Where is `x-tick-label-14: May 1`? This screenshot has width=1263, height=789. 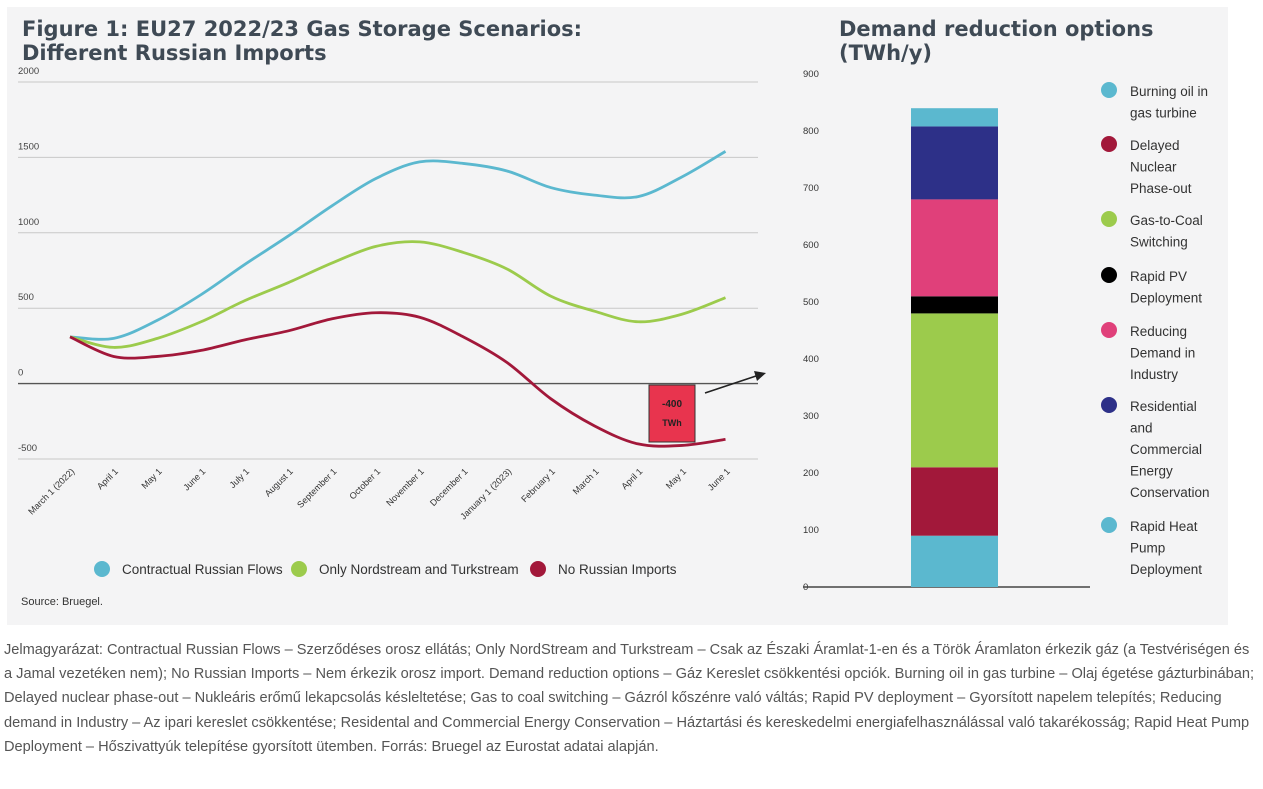
x-tick-label-14: May 1 is located at coordinates (676, 478).